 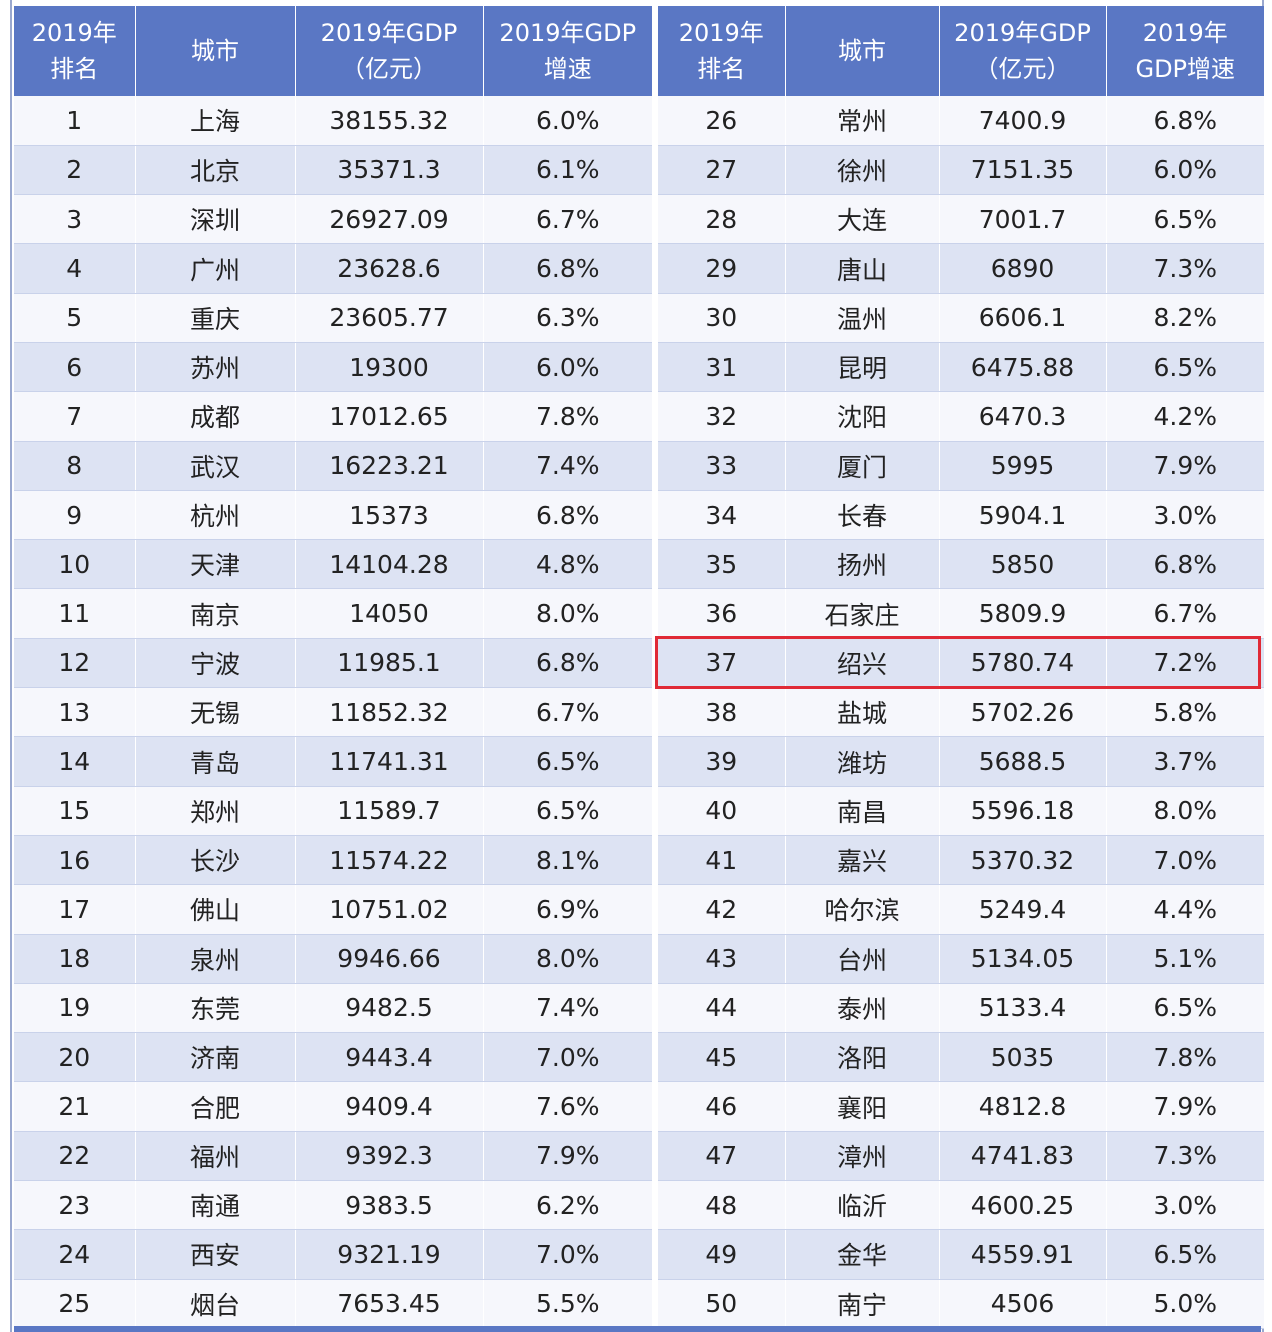 What do you see at coordinates (961, 909) in the screenshot?
I see `table-row: 42 哈尔滨 5249.4 4.4%` at bounding box center [961, 909].